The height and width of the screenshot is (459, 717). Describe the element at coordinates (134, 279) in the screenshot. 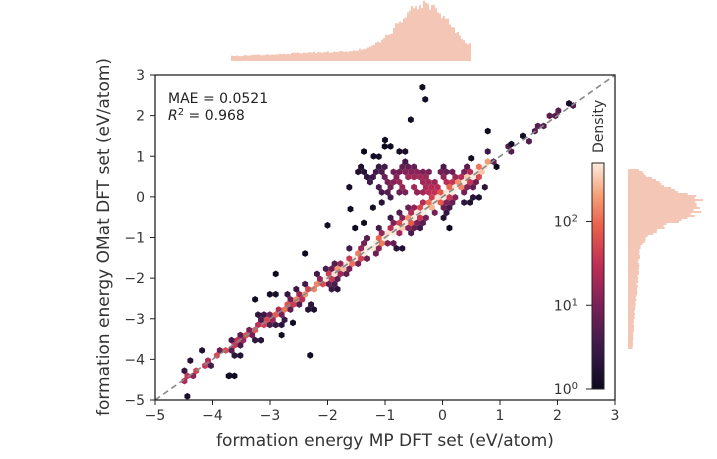

I see `y-tick-label: −2` at that location.